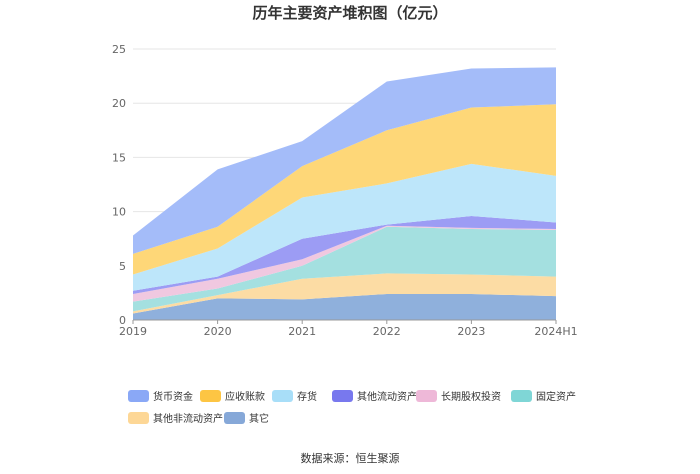 Image resolution: width=700 pixels, height=474 pixels. I want to click on y-tick-label: 25, so click(119, 49).